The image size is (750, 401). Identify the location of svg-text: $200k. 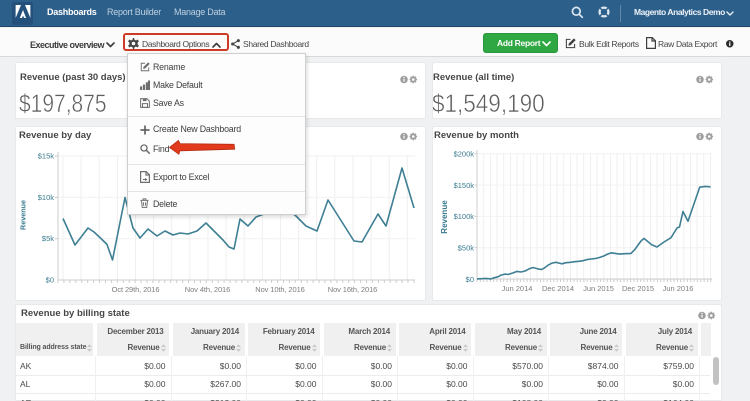
(464, 154).